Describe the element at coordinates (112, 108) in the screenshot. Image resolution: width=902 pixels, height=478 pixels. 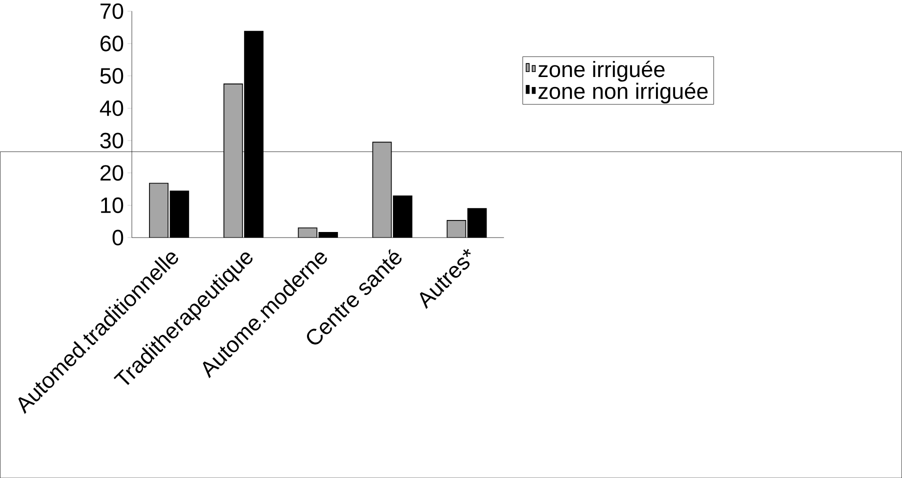
I see `y-tick-label: 40` at that location.